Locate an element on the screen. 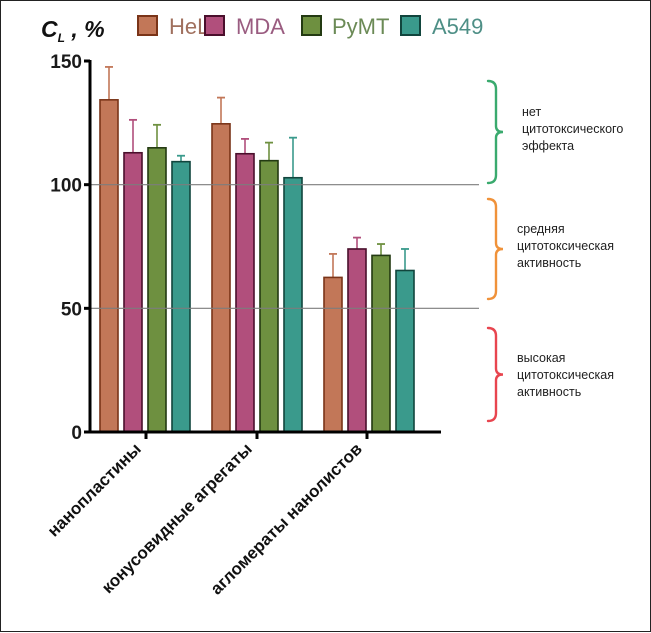 The width and height of the screenshot is (651, 633). y-axis-label: CL , % is located at coordinates (73, 30).